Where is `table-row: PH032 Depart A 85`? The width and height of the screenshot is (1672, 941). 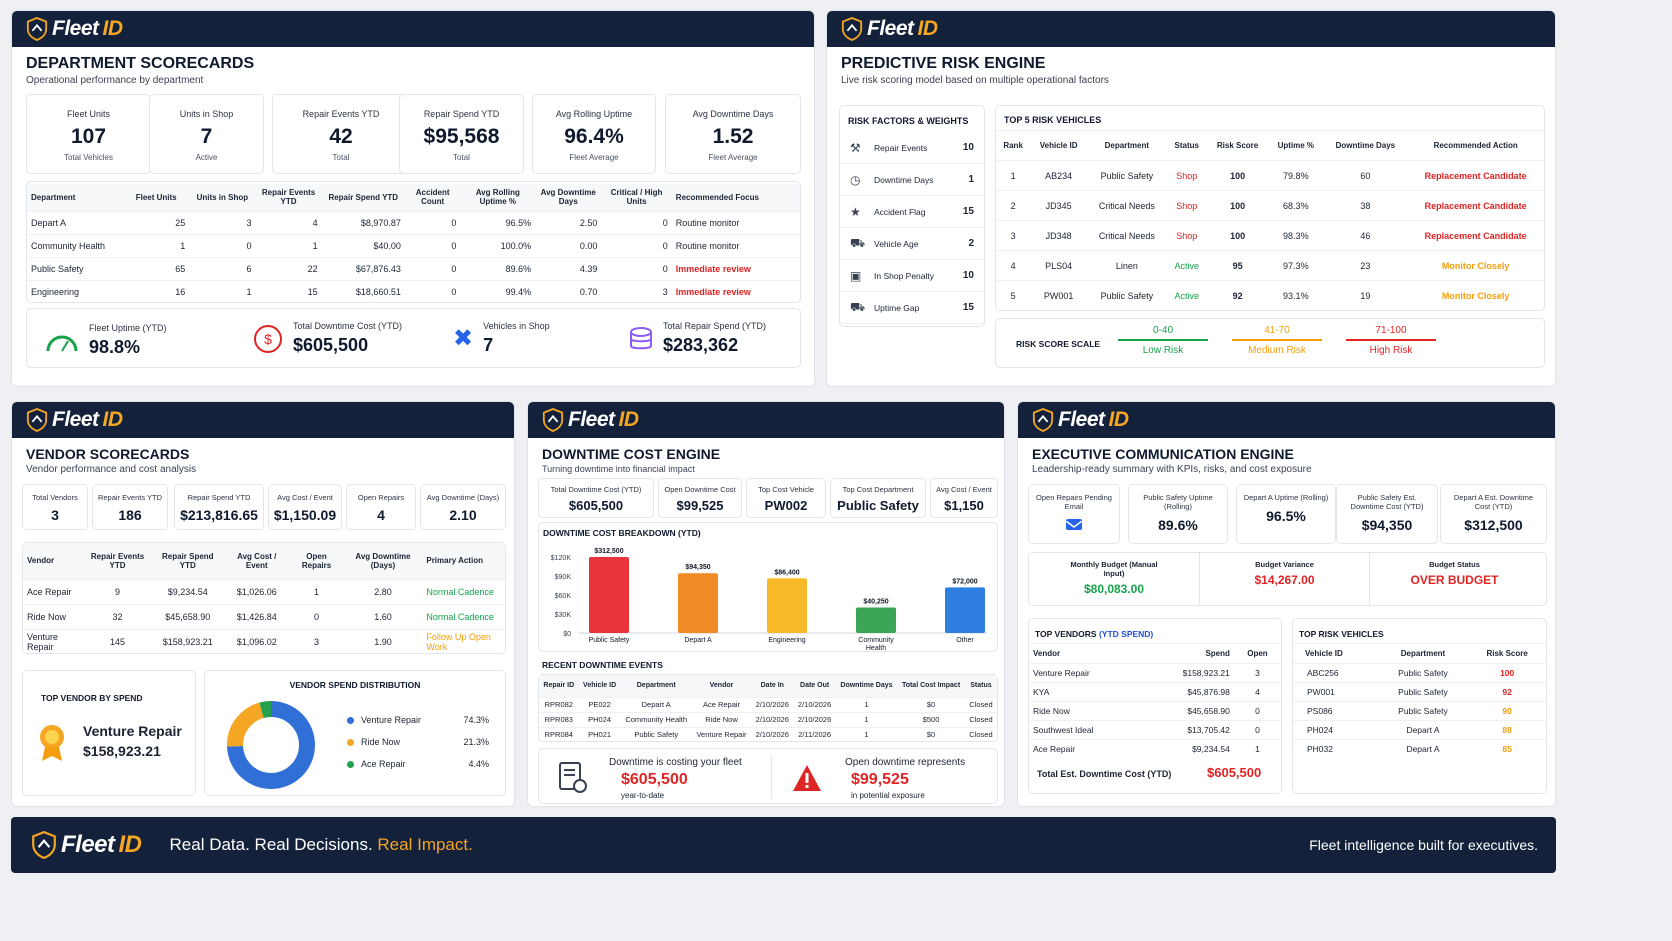
table-row: PH032 Depart A 85 is located at coordinates (1419, 749).